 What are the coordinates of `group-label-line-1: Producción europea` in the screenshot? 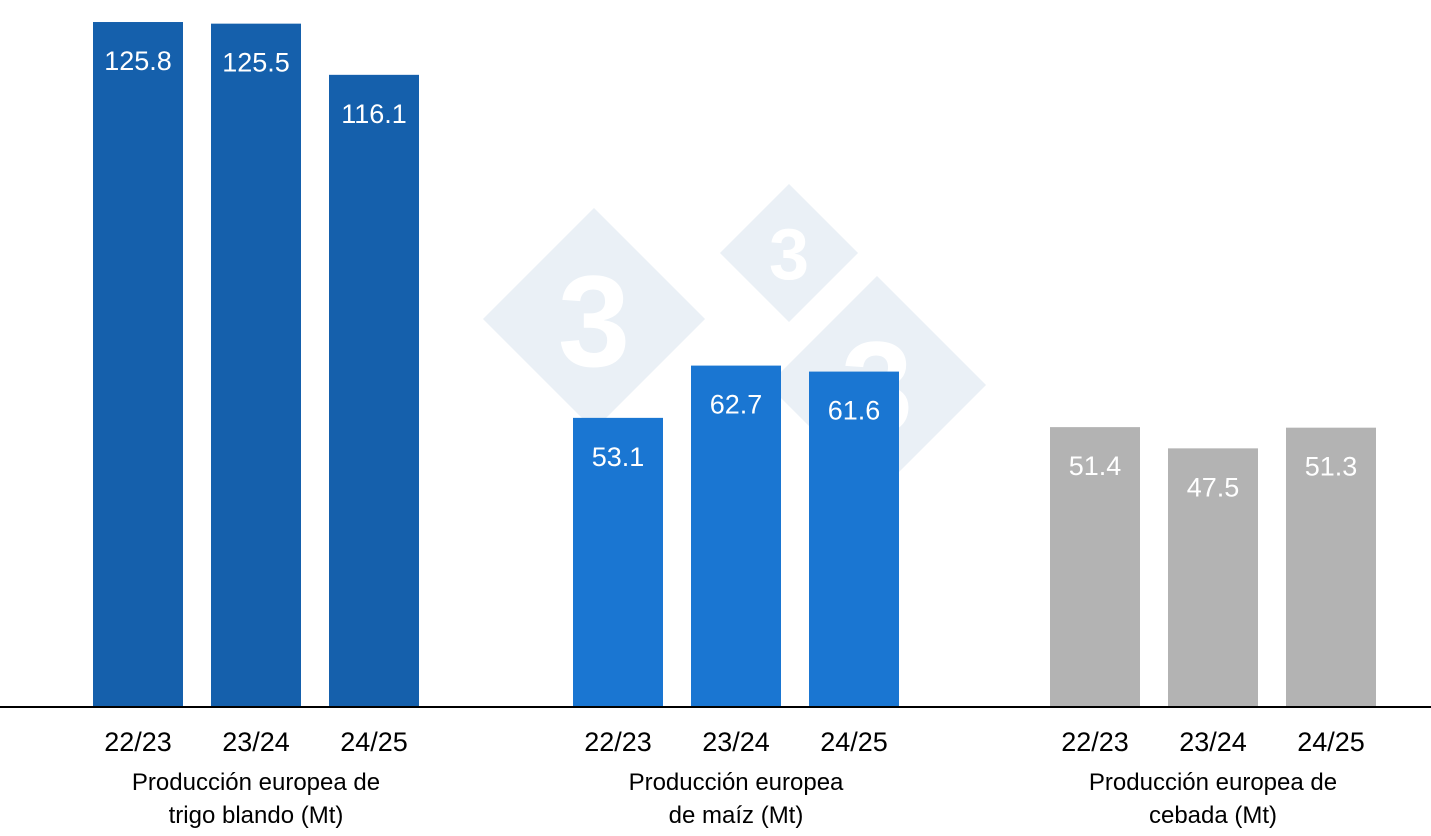 It's located at (736, 782).